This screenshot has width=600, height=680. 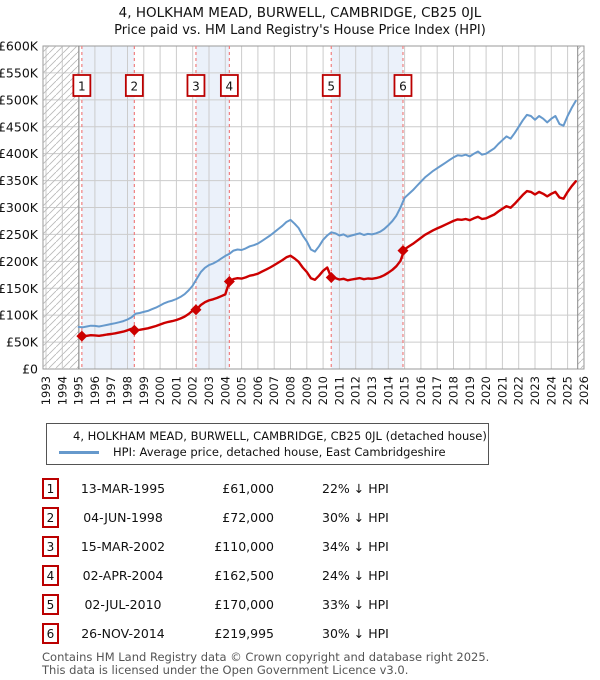 I want to click on svg-text: £50K, so click(x=22, y=342).